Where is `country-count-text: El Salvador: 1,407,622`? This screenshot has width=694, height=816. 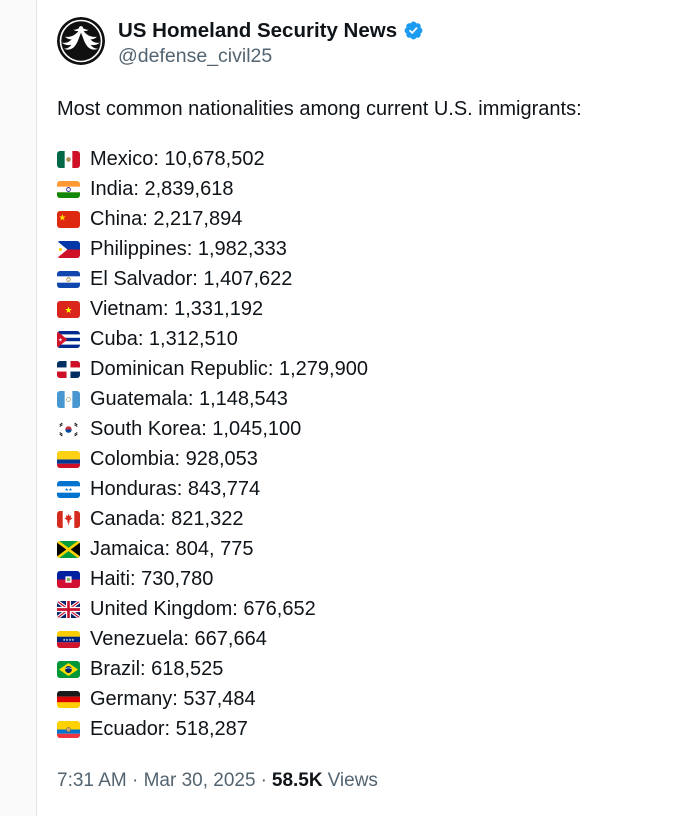
country-count-text: El Salvador: 1,407,622 is located at coordinates (191, 279).